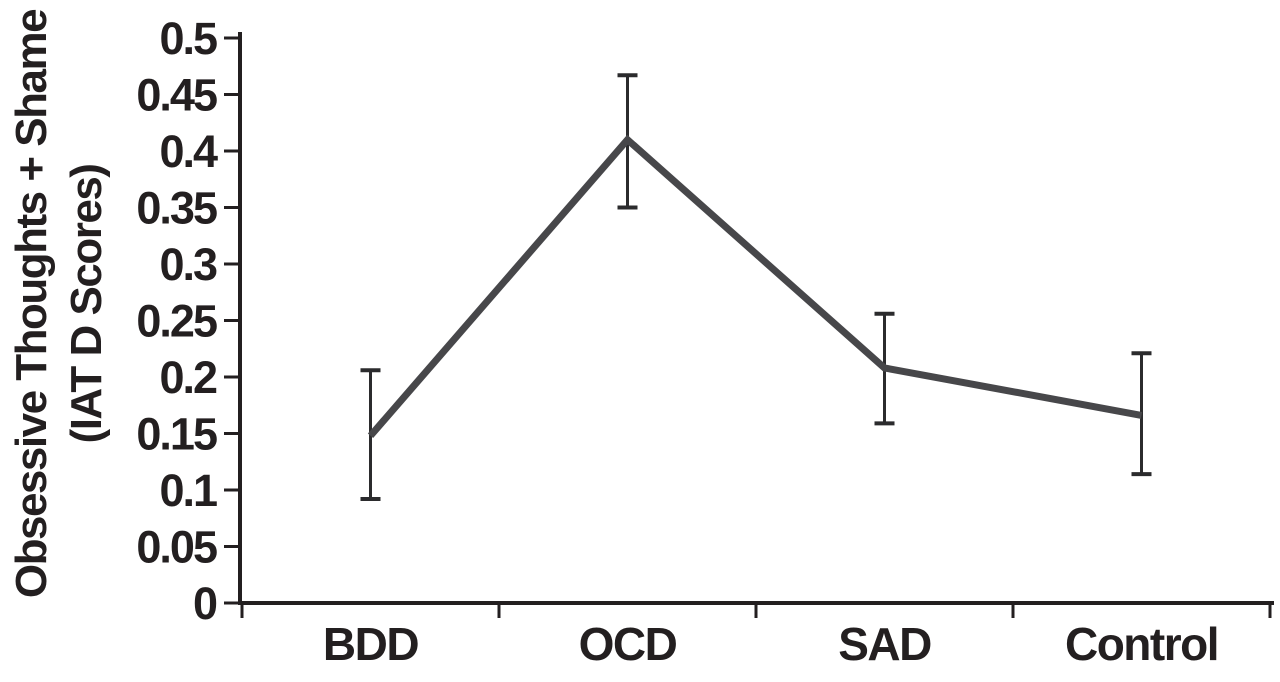 This screenshot has width=1280, height=682. I want to click on x-category-label: SAD, so click(884, 644).